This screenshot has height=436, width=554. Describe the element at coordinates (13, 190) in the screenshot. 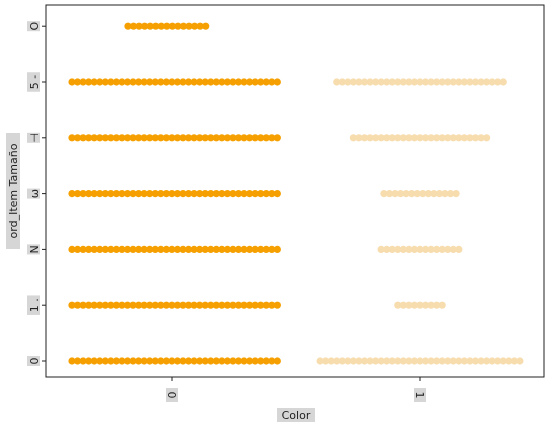

I see `y-axis-label: ord_Item Tamaño` at that location.